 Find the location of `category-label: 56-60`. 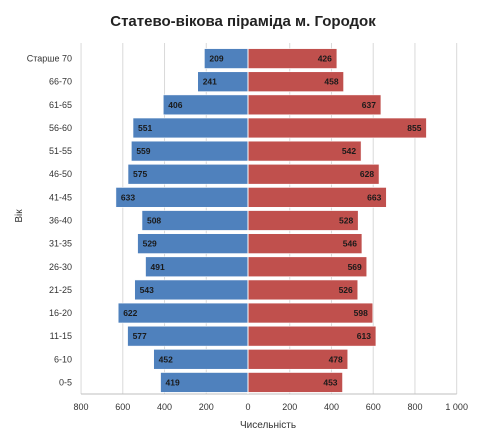

category-label: 56-60 is located at coordinates (60, 128).